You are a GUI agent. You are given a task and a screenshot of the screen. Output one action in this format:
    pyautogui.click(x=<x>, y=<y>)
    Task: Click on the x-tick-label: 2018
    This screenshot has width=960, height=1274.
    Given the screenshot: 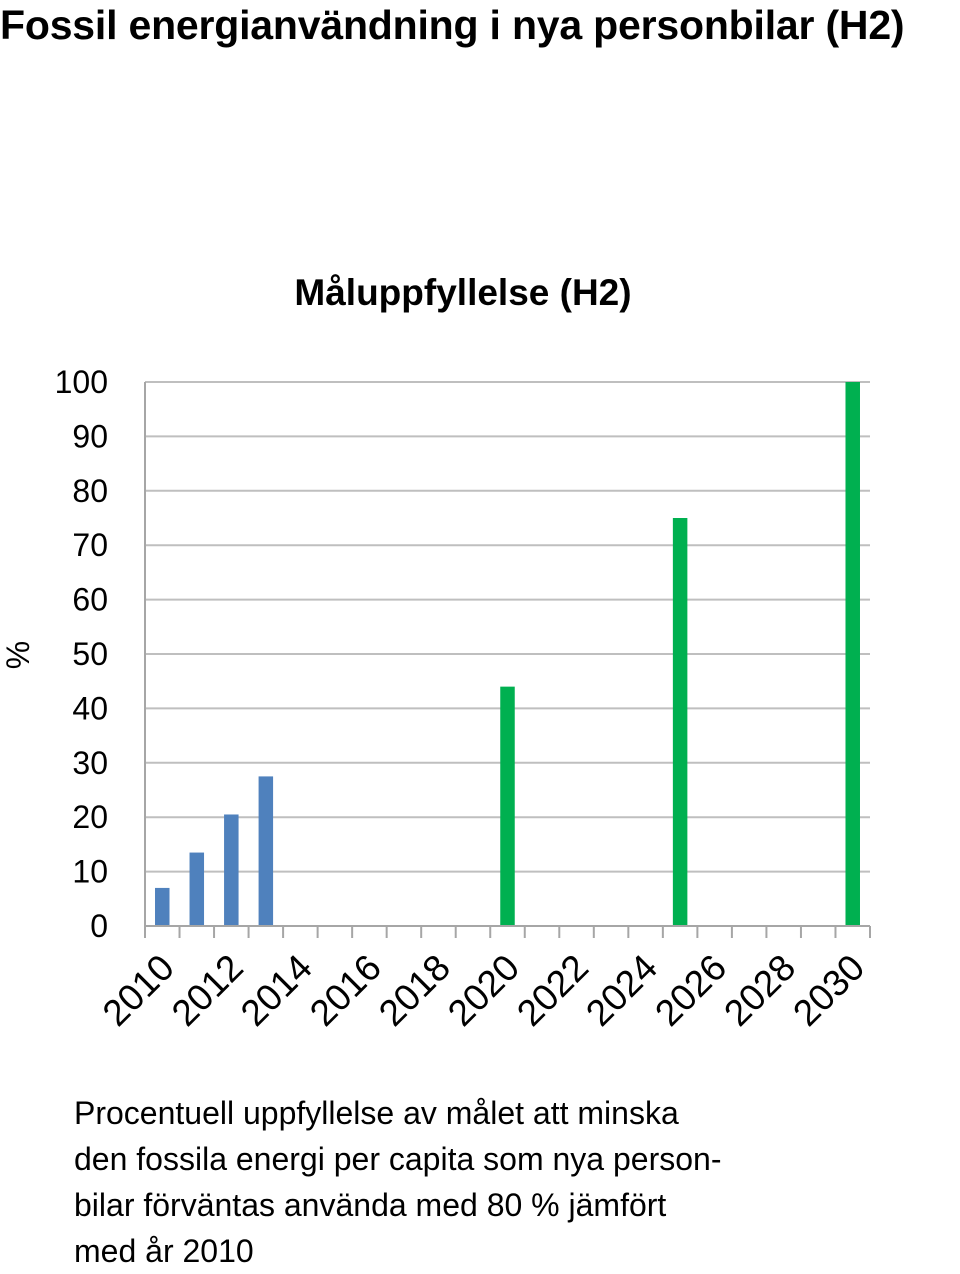 What is the action you would take?
    pyautogui.click(x=414, y=990)
    